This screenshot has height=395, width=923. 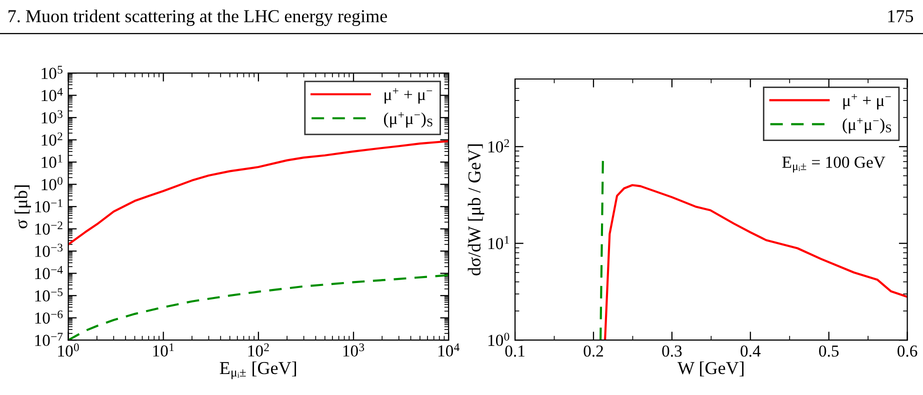 I want to click on y-tick-label: 10$^{−2}$, so click(x=48, y=228).